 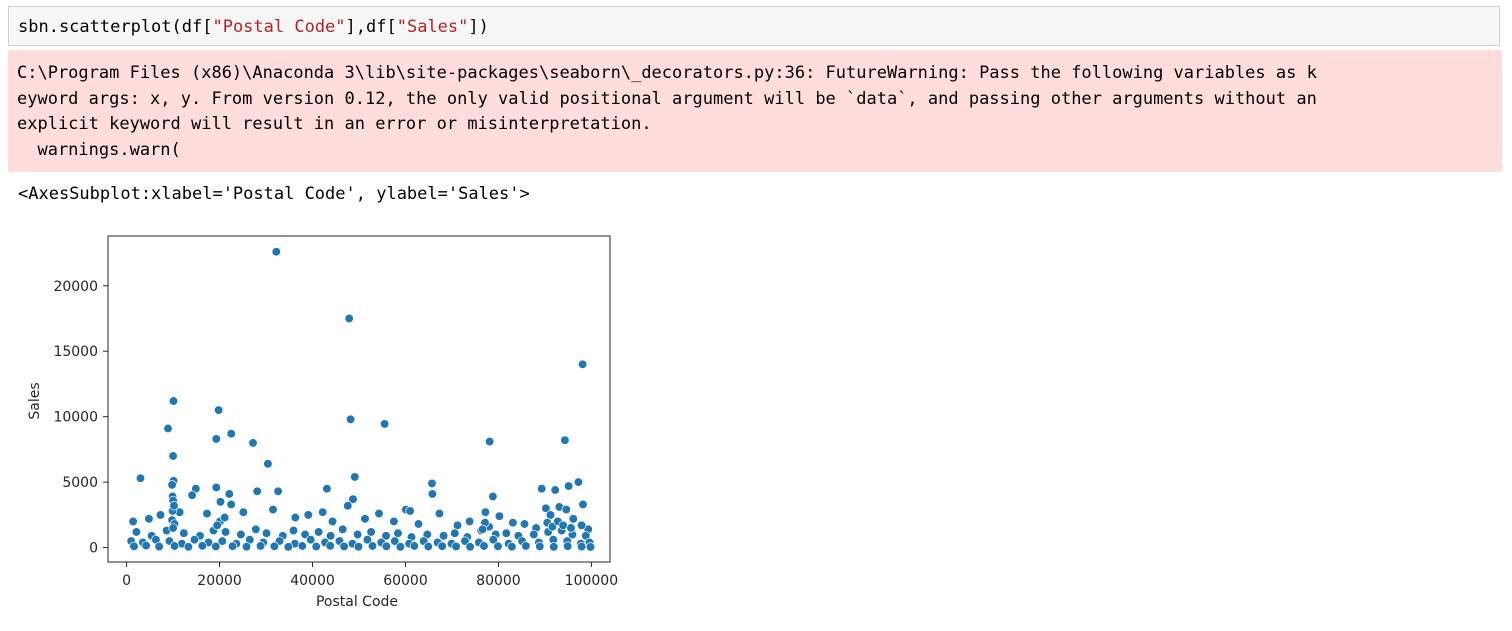 I want to click on warning-line-4: warnings.warn(, so click(x=99, y=149).